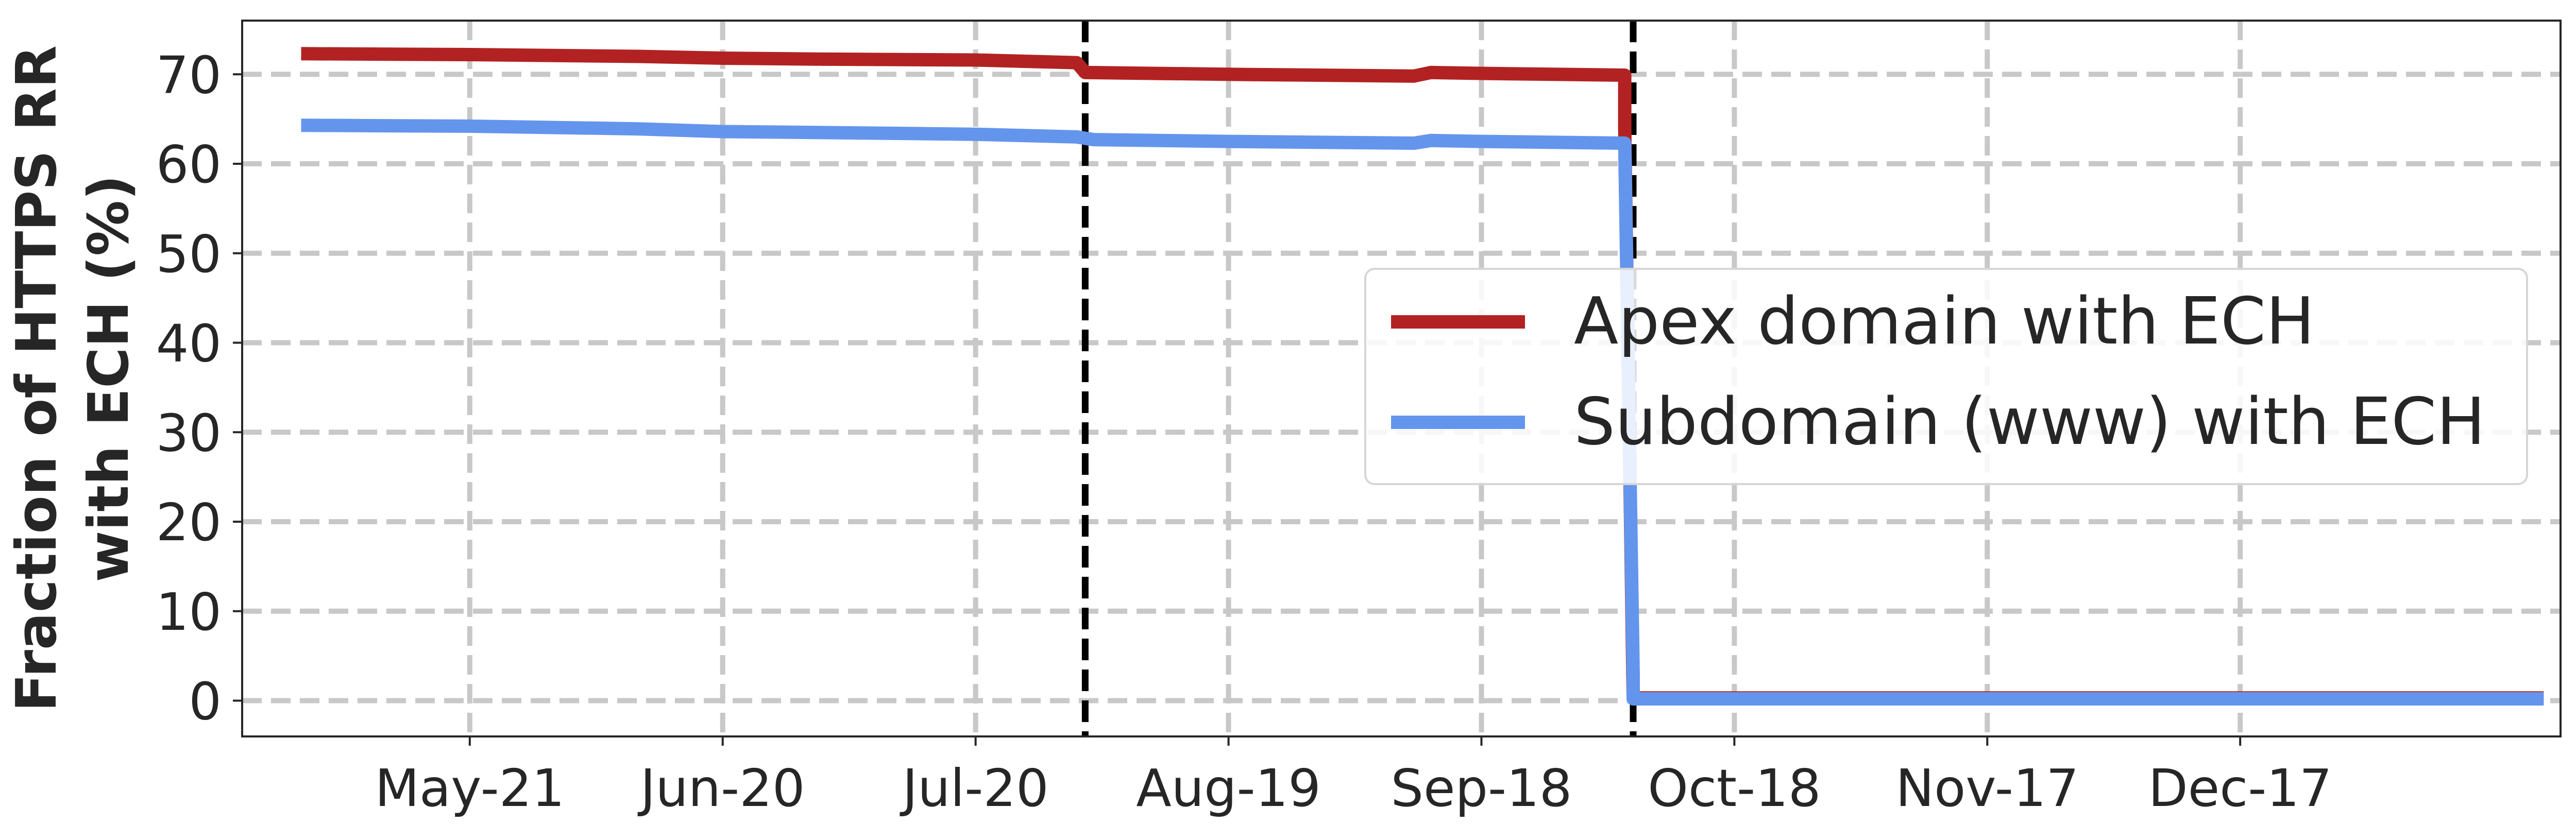 The height and width of the screenshot is (824, 2576). I want to click on y-tick-label-7: 70, so click(189, 75).